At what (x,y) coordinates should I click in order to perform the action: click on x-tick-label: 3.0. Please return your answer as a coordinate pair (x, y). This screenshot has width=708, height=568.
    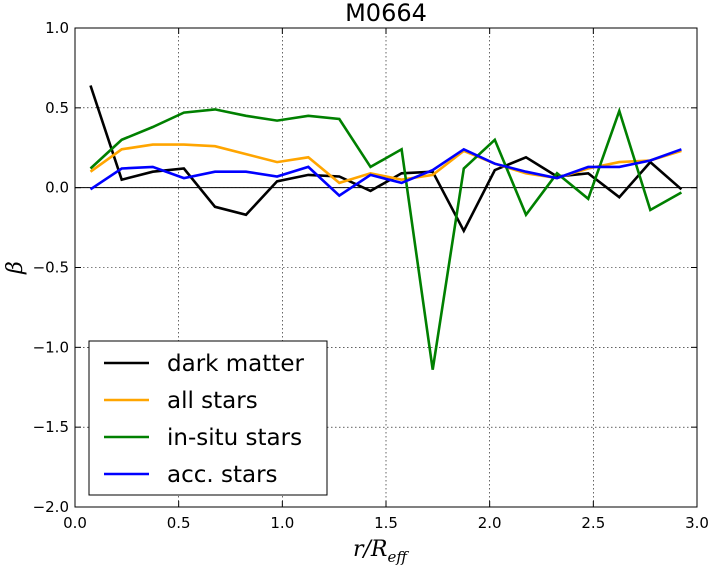
    Looking at the image, I should click on (696, 523).